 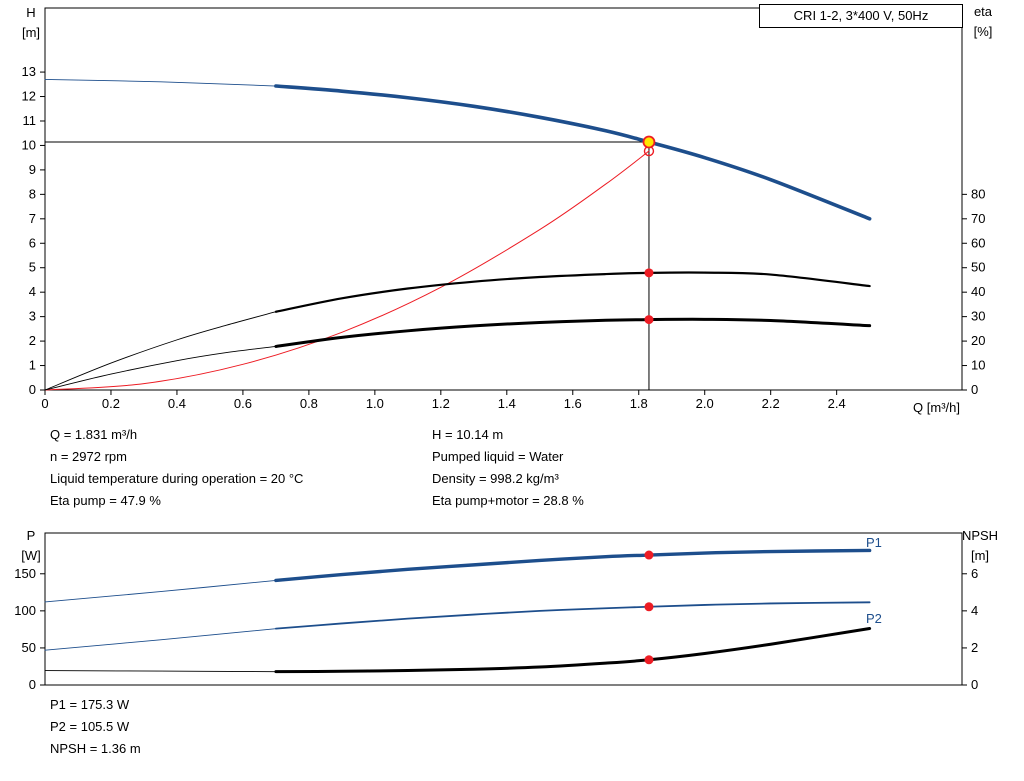 I want to click on annotation-head: H = 10.14 m, so click(x=468, y=434).